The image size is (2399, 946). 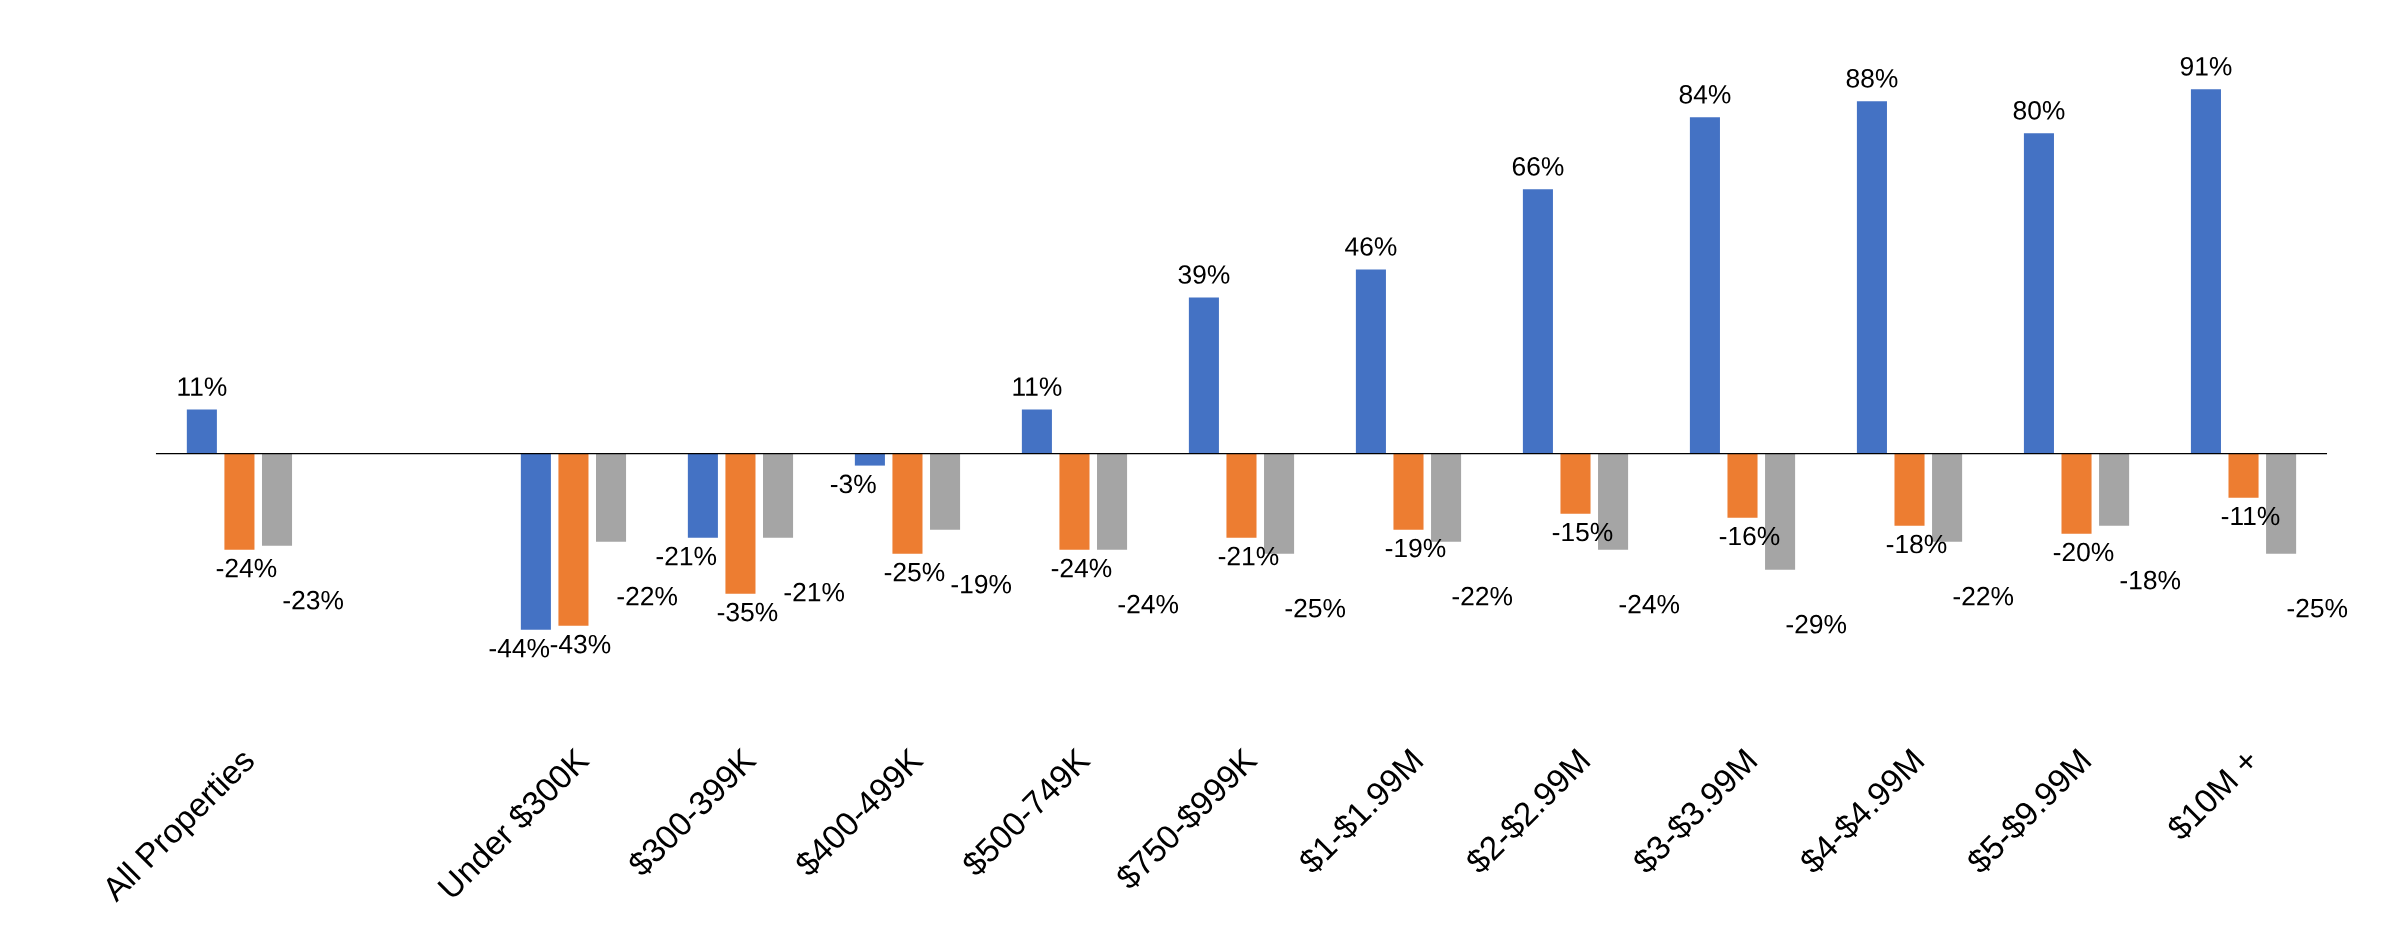 I want to click on data-label: 66%, so click(x=1538, y=166).